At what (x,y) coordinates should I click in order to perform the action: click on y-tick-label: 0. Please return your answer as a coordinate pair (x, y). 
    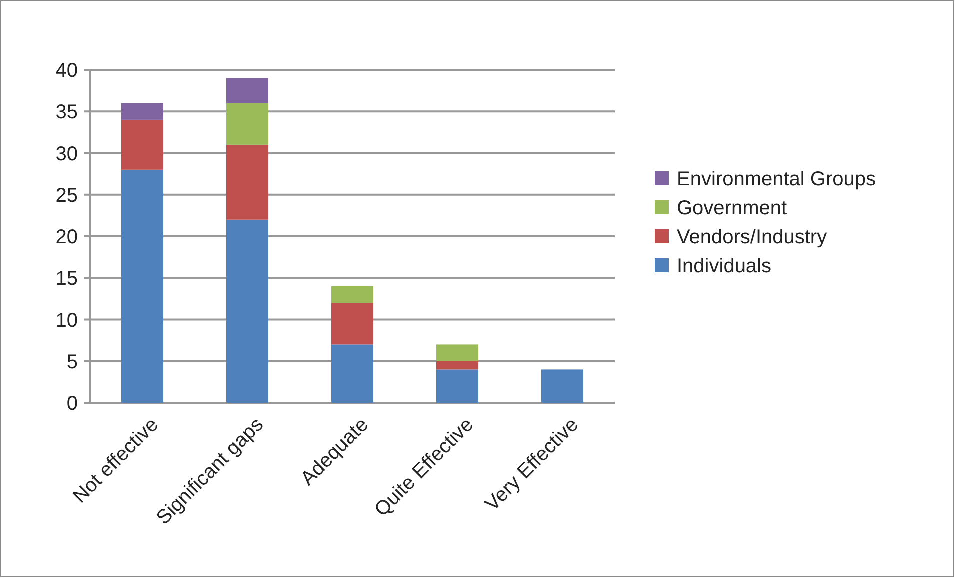
    Looking at the image, I should click on (72, 404).